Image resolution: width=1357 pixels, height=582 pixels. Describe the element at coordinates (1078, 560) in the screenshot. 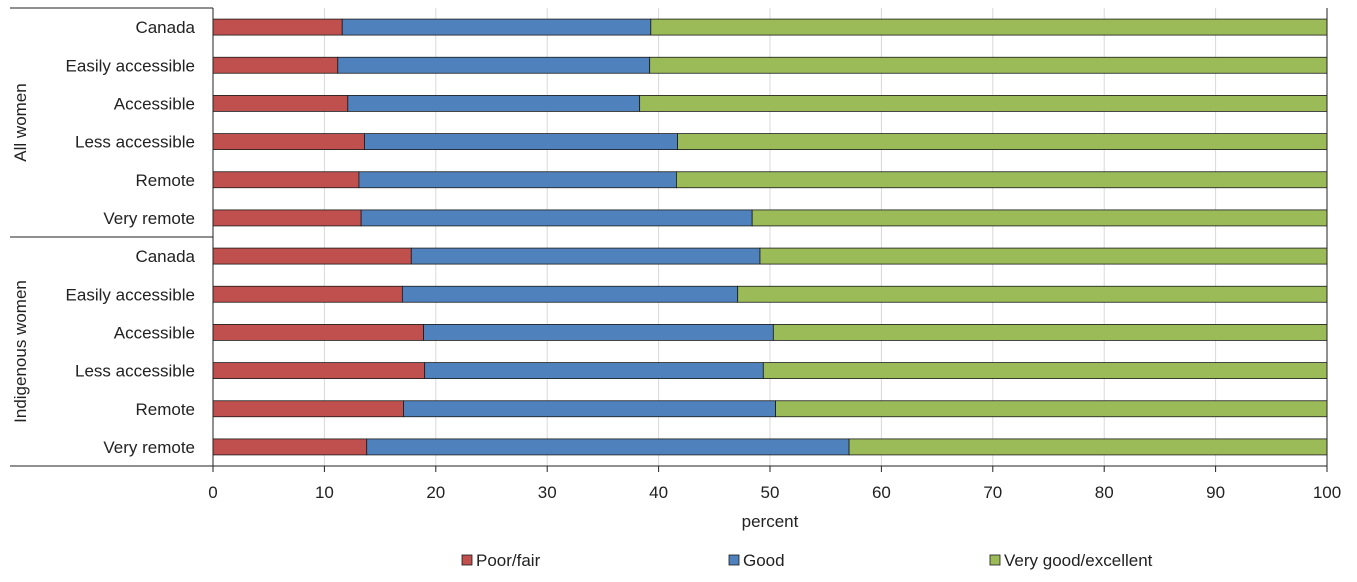

I see `legend-label: Very good/excellent` at that location.